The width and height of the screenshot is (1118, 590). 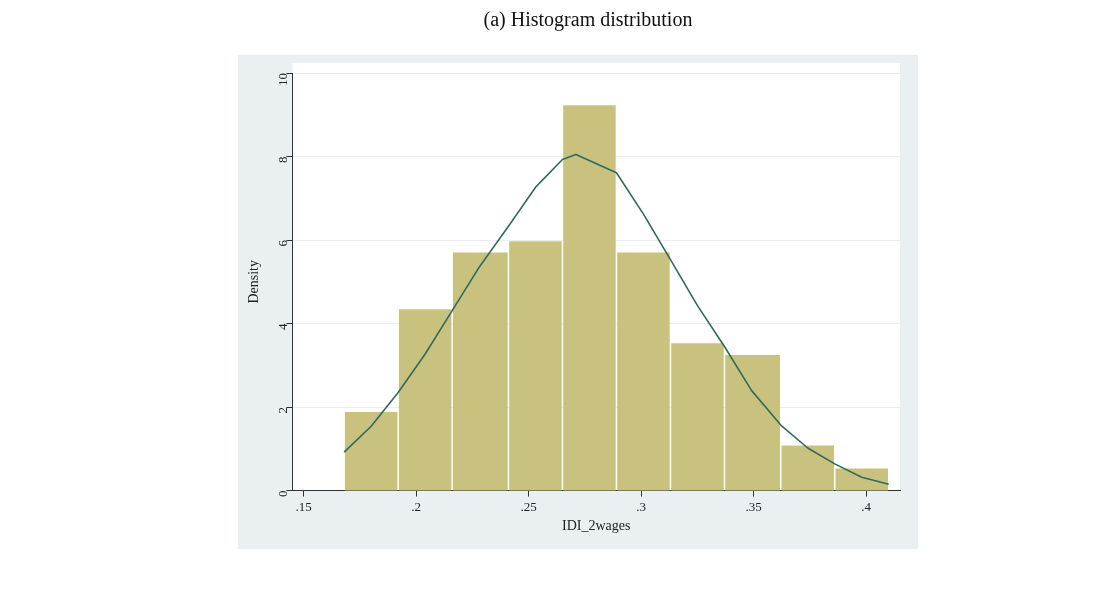 What do you see at coordinates (282, 79) in the screenshot?
I see `y-tick-label: 10` at bounding box center [282, 79].